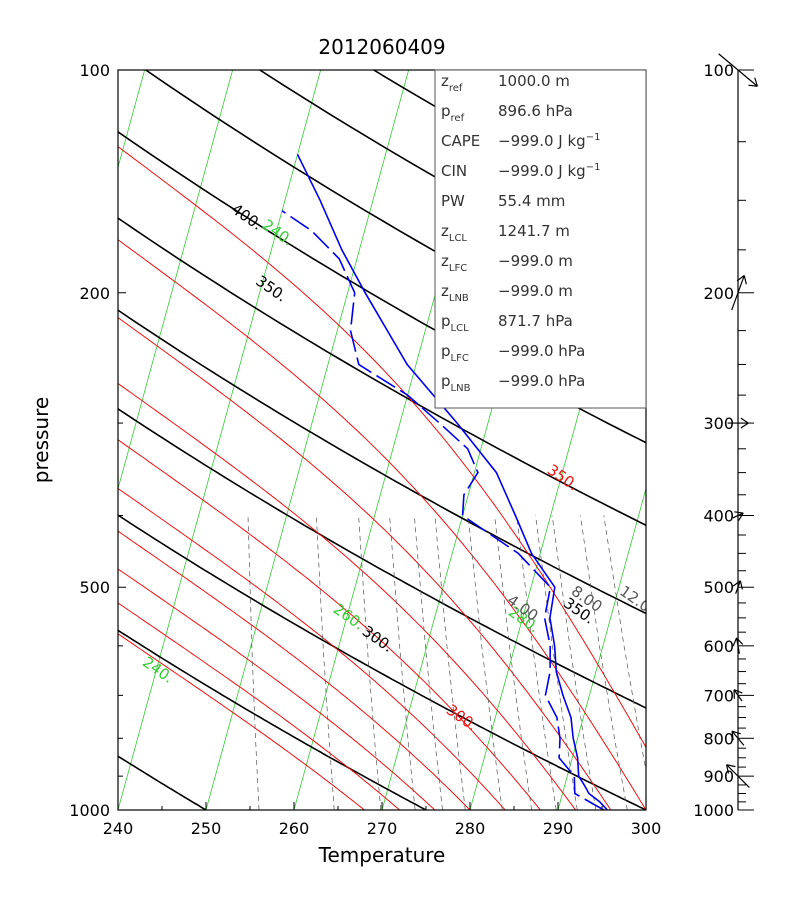 The height and width of the screenshot is (910, 812). I want to click on wind-axis-label: 100, so click(718, 70).